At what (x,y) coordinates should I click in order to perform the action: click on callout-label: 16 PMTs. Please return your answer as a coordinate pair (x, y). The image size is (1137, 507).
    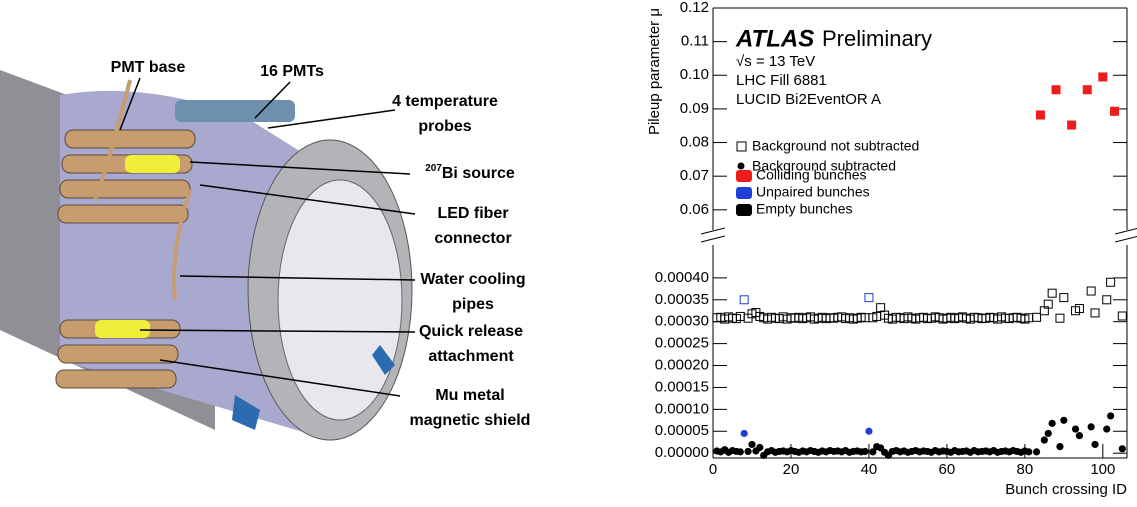
    Looking at the image, I should click on (292, 71).